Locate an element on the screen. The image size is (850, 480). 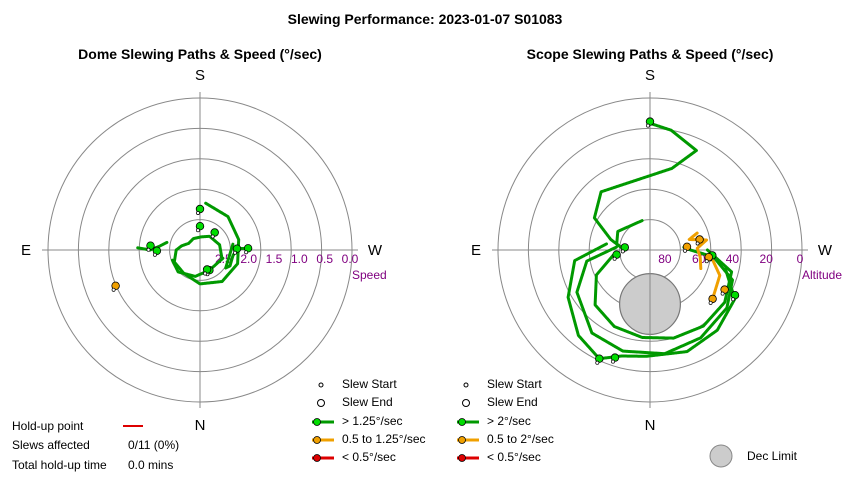
legend-r-fast-marker is located at coordinates (462, 422).